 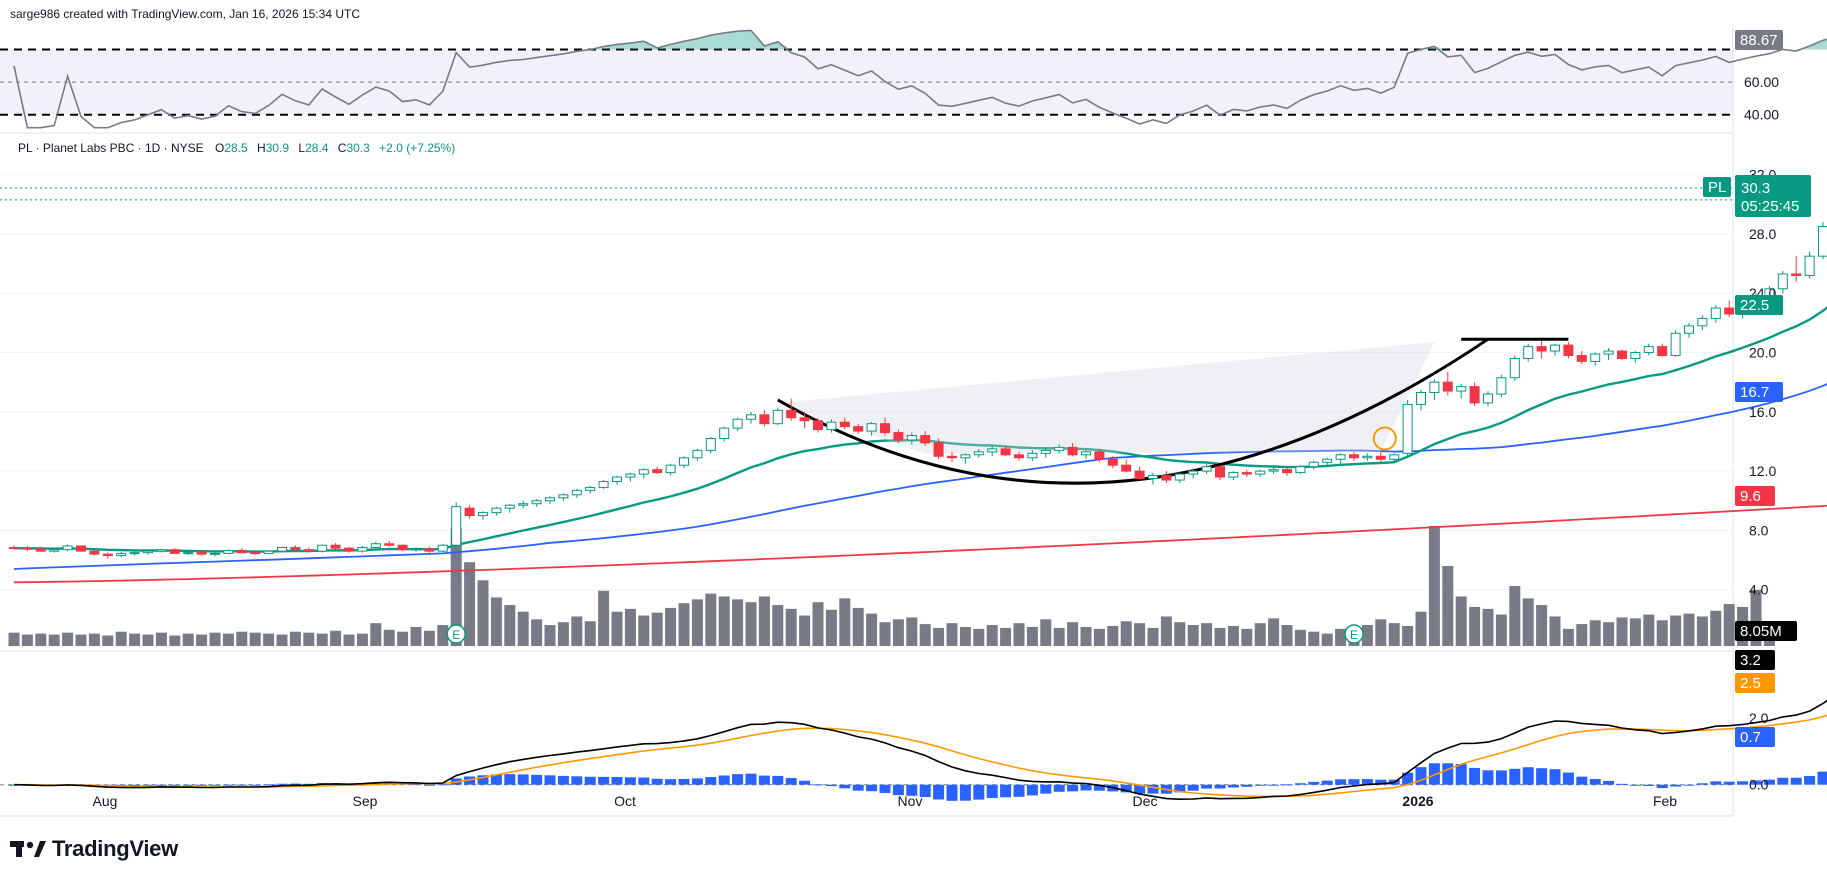 I want to click on sma50-badge-bg, so click(x=1759, y=392).